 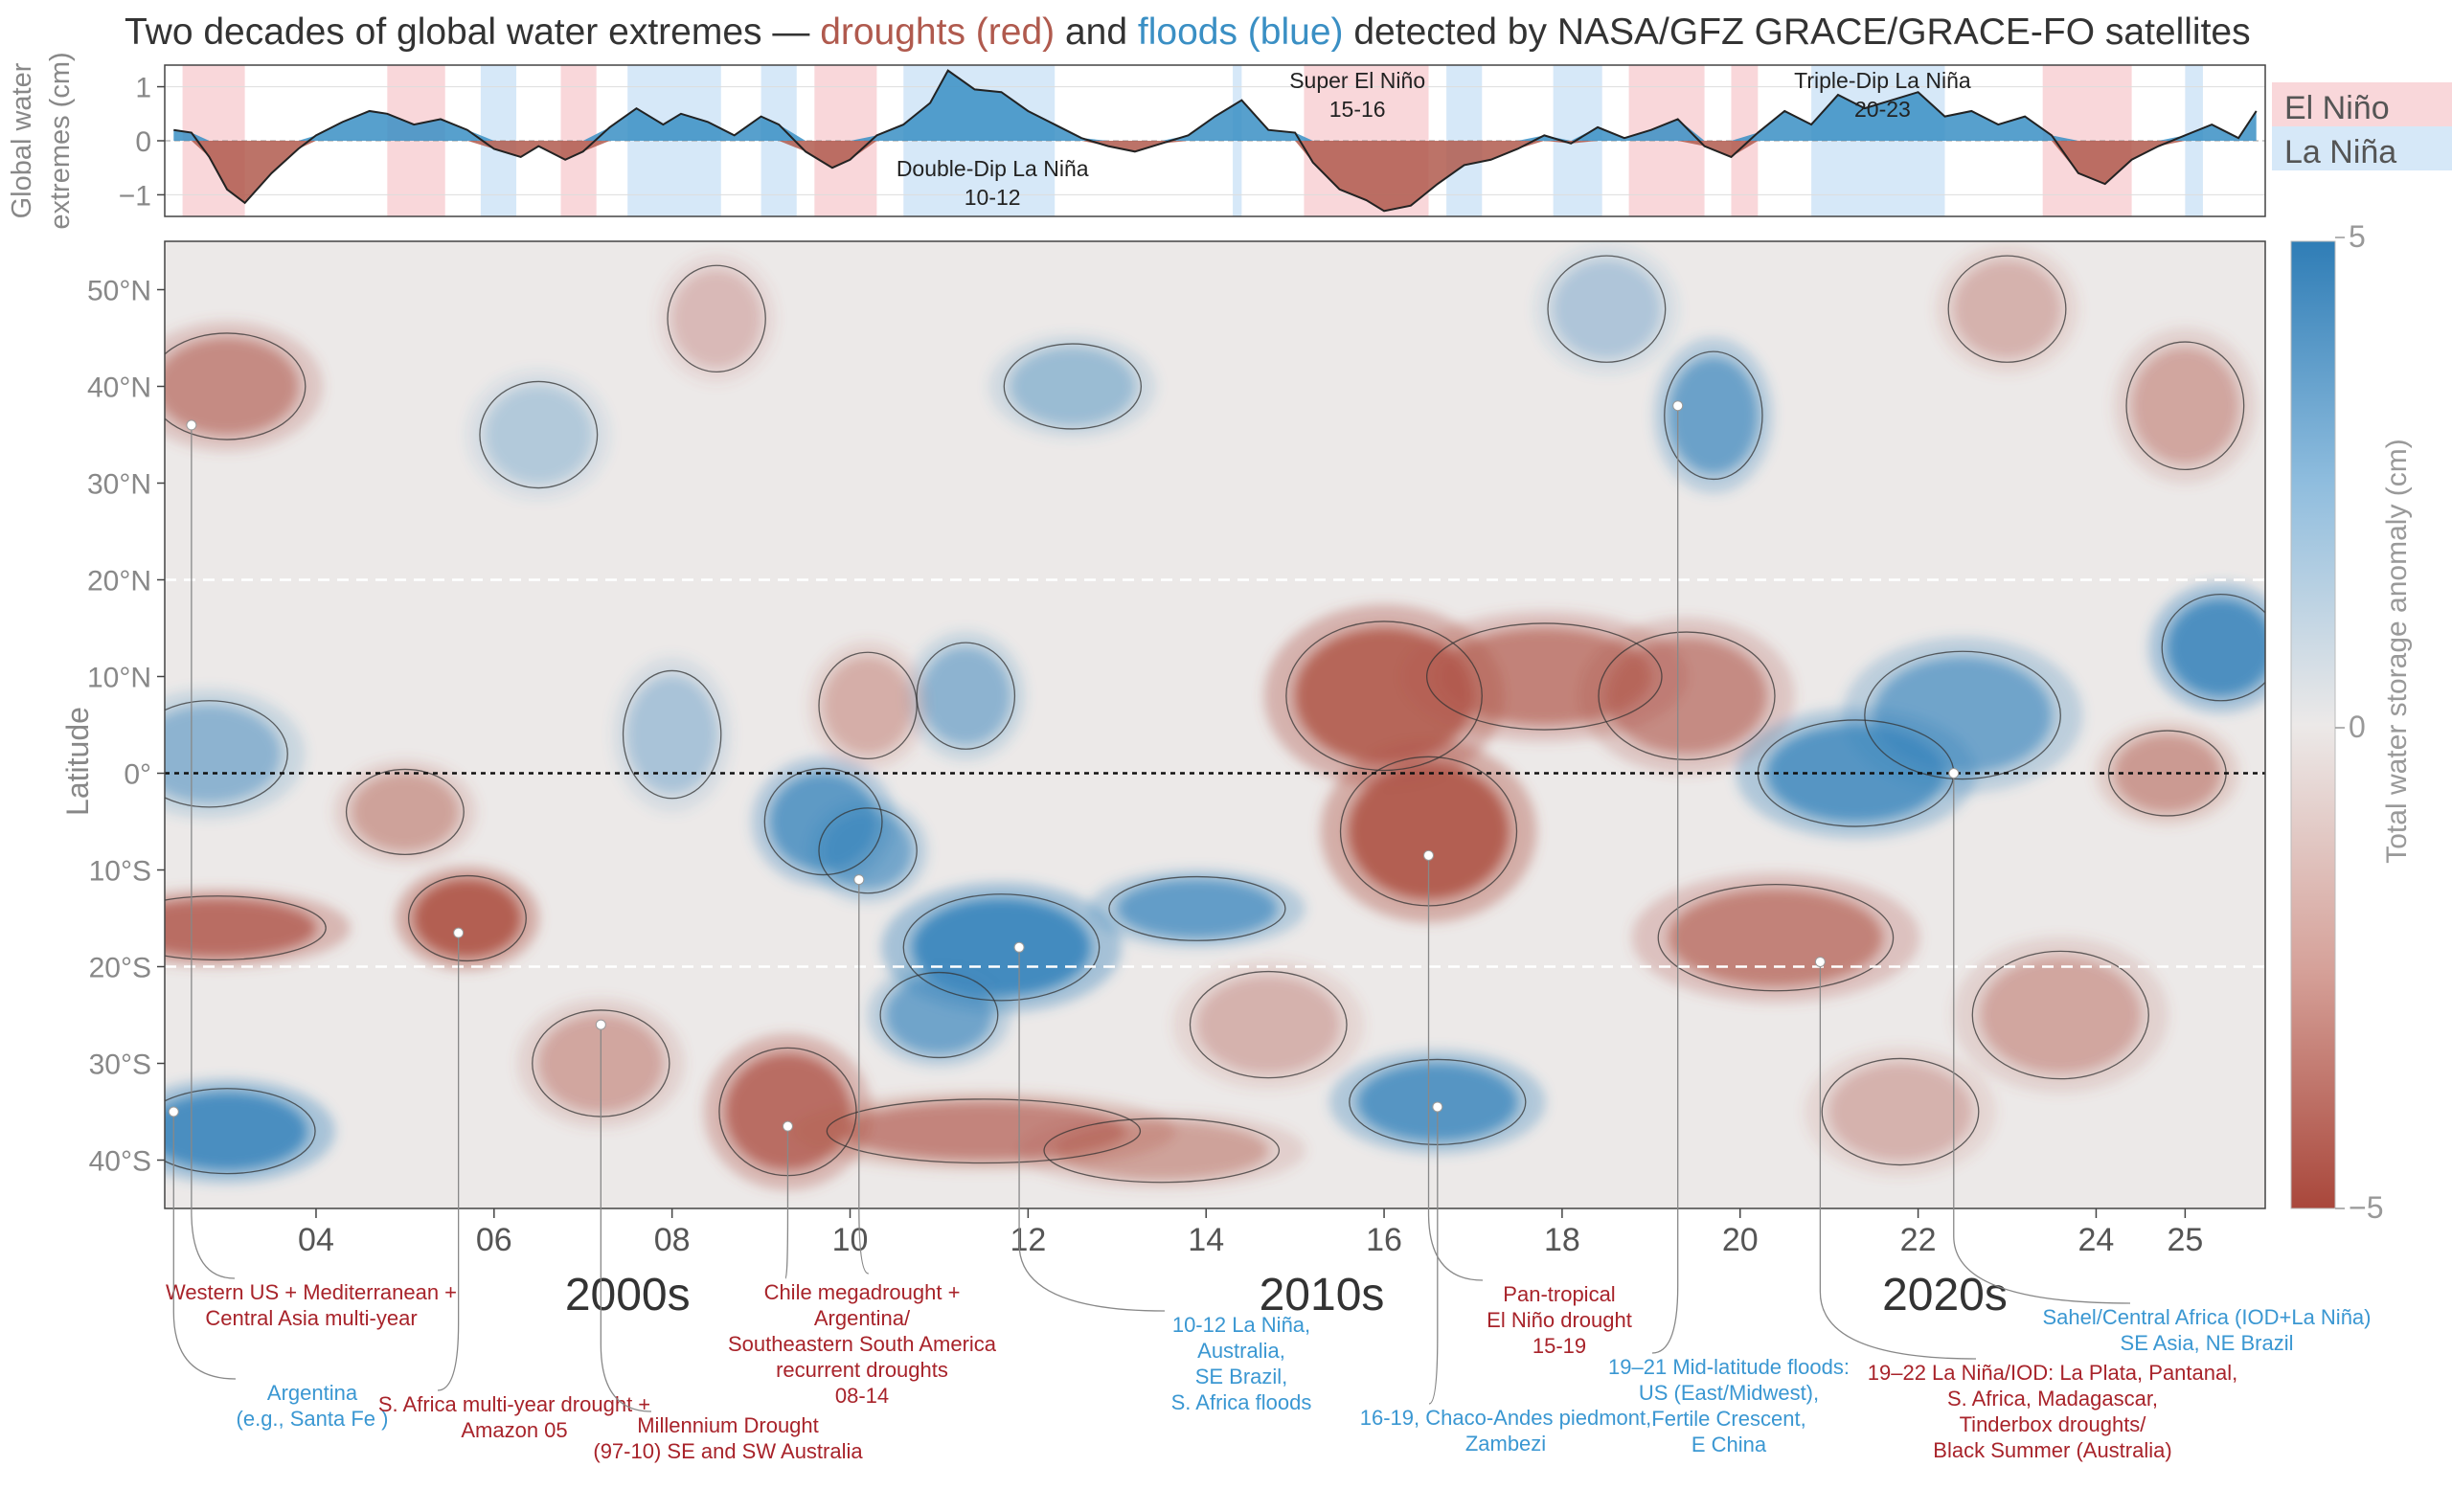 I want to click on la-nina-legend-swatch, so click(x=2362, y=148).